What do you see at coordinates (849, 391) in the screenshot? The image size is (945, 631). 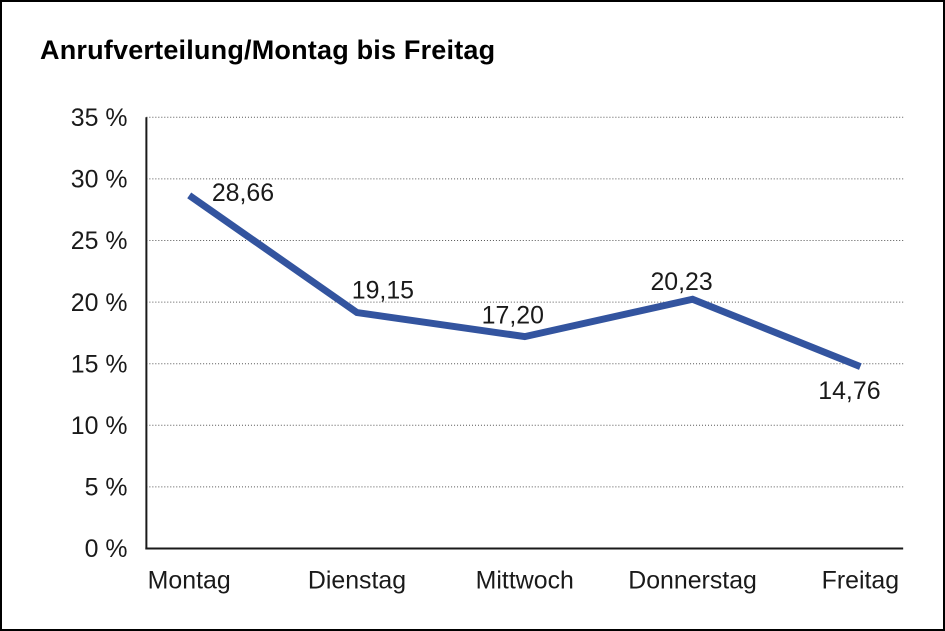 I see `data-point-label: 14,76` at bounding box center [849, 391].